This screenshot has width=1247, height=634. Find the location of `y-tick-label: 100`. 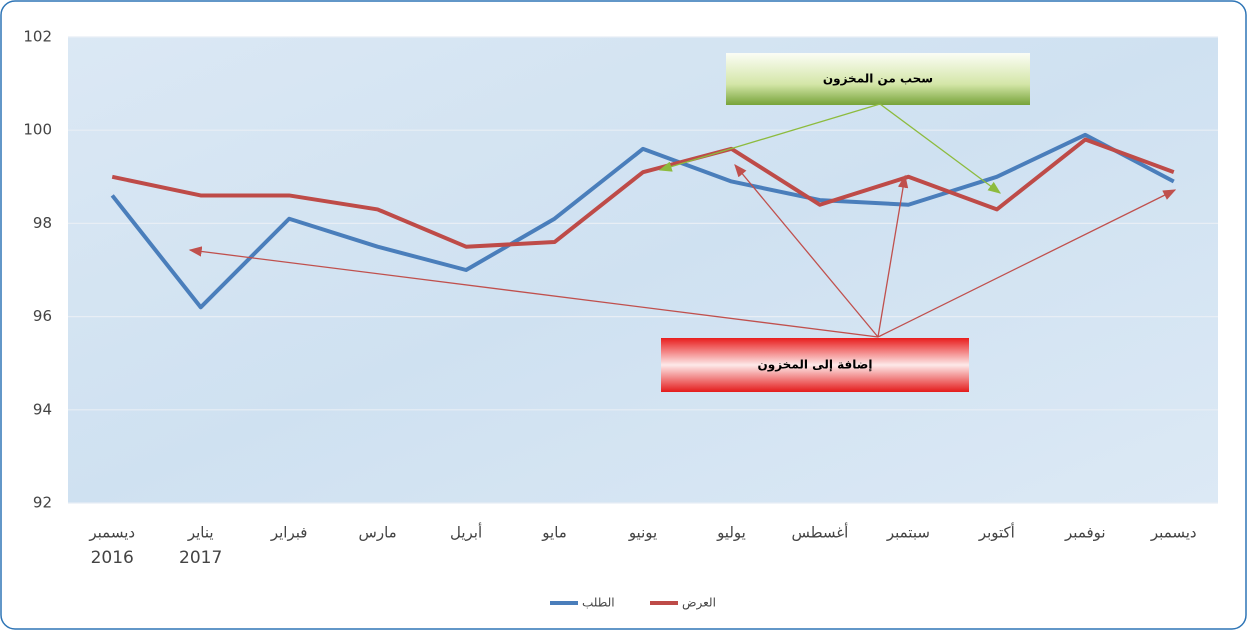

y-tick-label: 100 is located at coordinates (37, 130).